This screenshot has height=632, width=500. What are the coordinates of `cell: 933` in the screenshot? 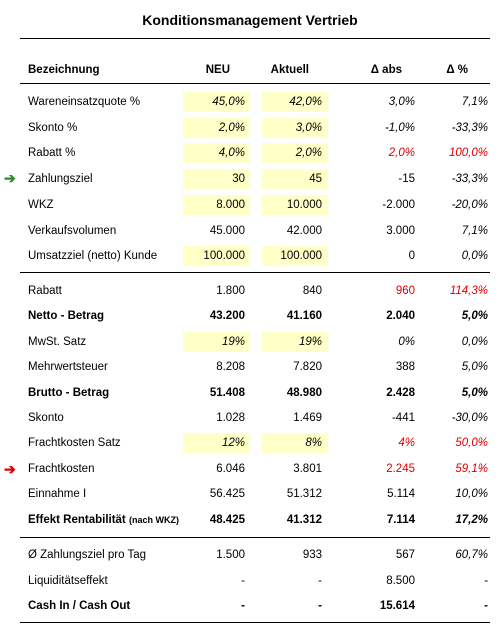 It's located at (312, 555).